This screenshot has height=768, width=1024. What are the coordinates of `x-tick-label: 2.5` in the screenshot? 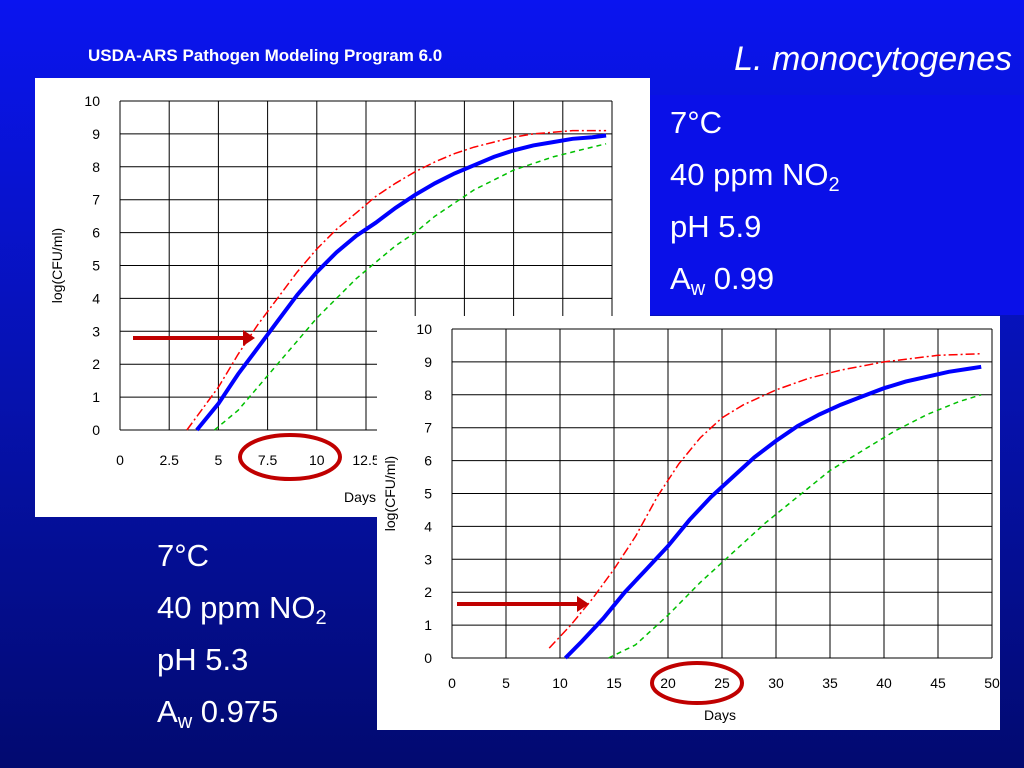 It's located at (169, 460).